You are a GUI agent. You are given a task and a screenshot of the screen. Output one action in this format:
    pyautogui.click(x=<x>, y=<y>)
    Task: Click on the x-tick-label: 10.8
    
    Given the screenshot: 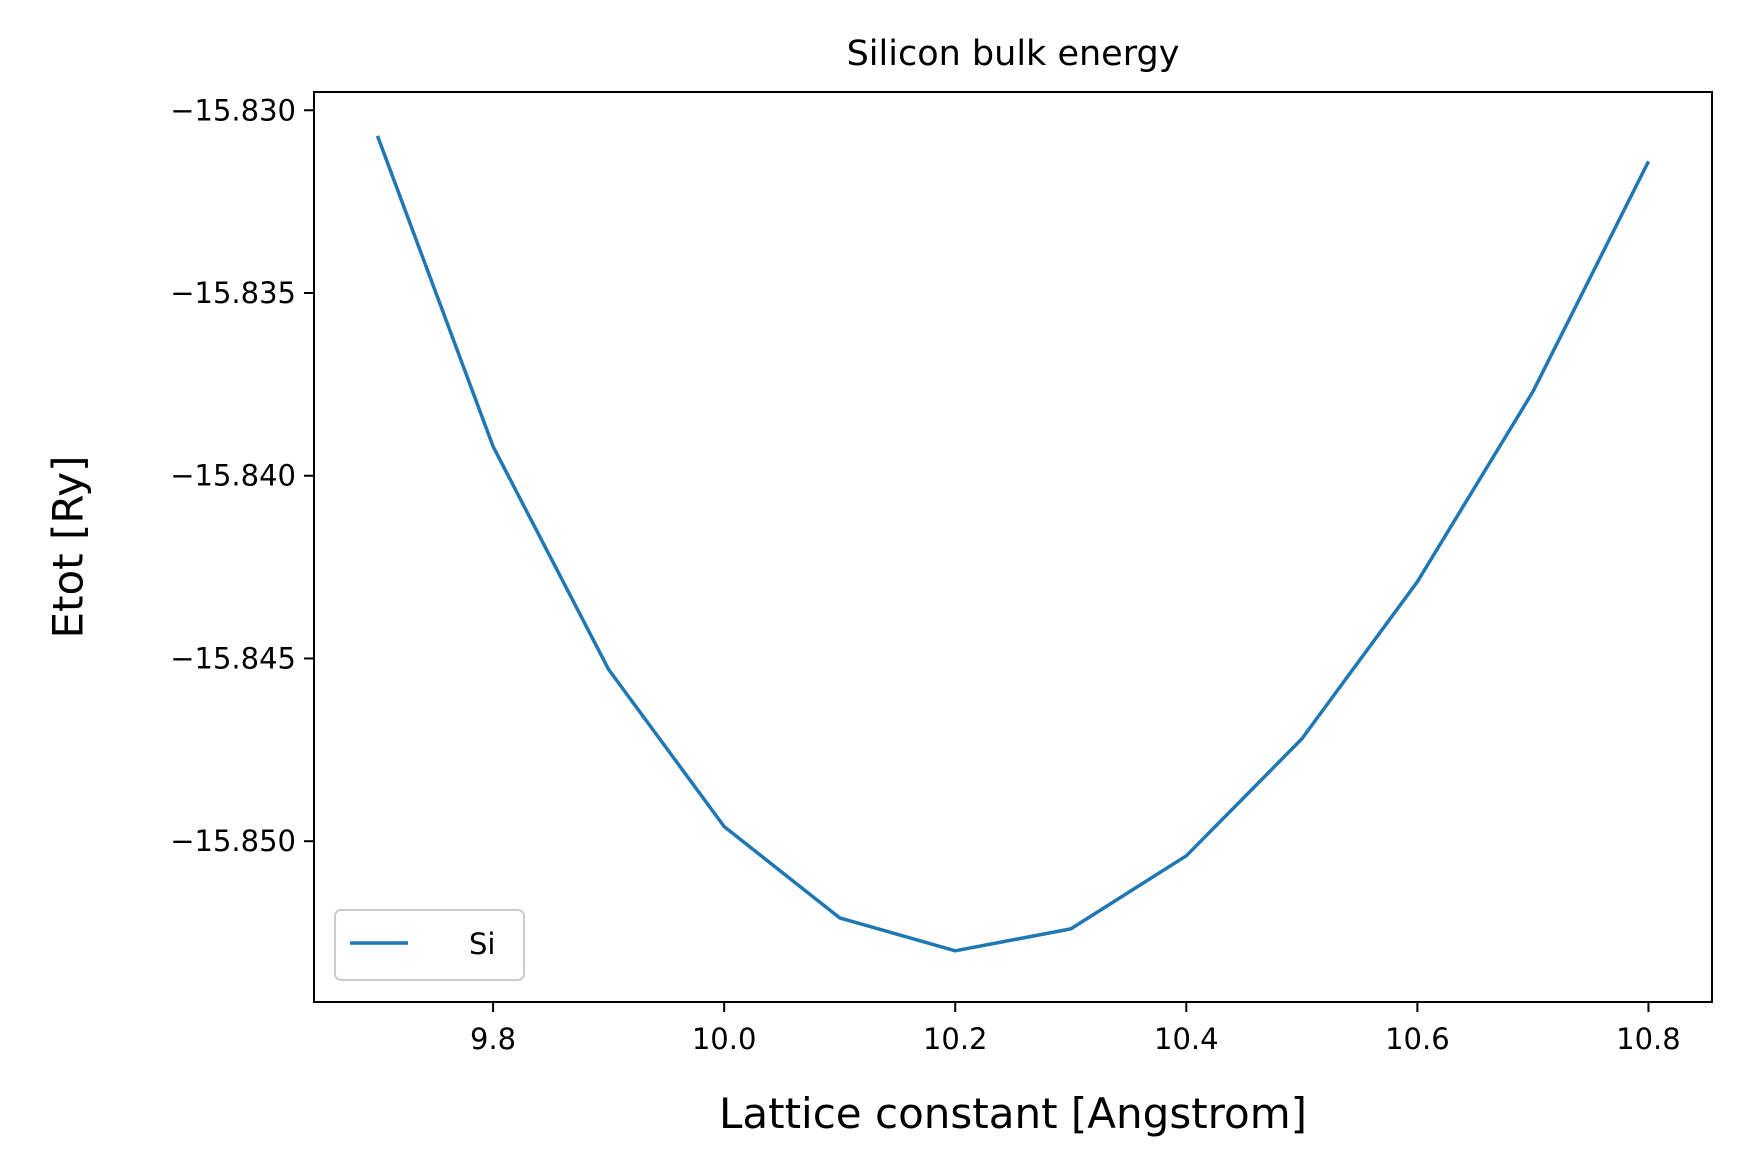 What is the action you would take?
    pyautogui.click(x=1648, y=1039)
    